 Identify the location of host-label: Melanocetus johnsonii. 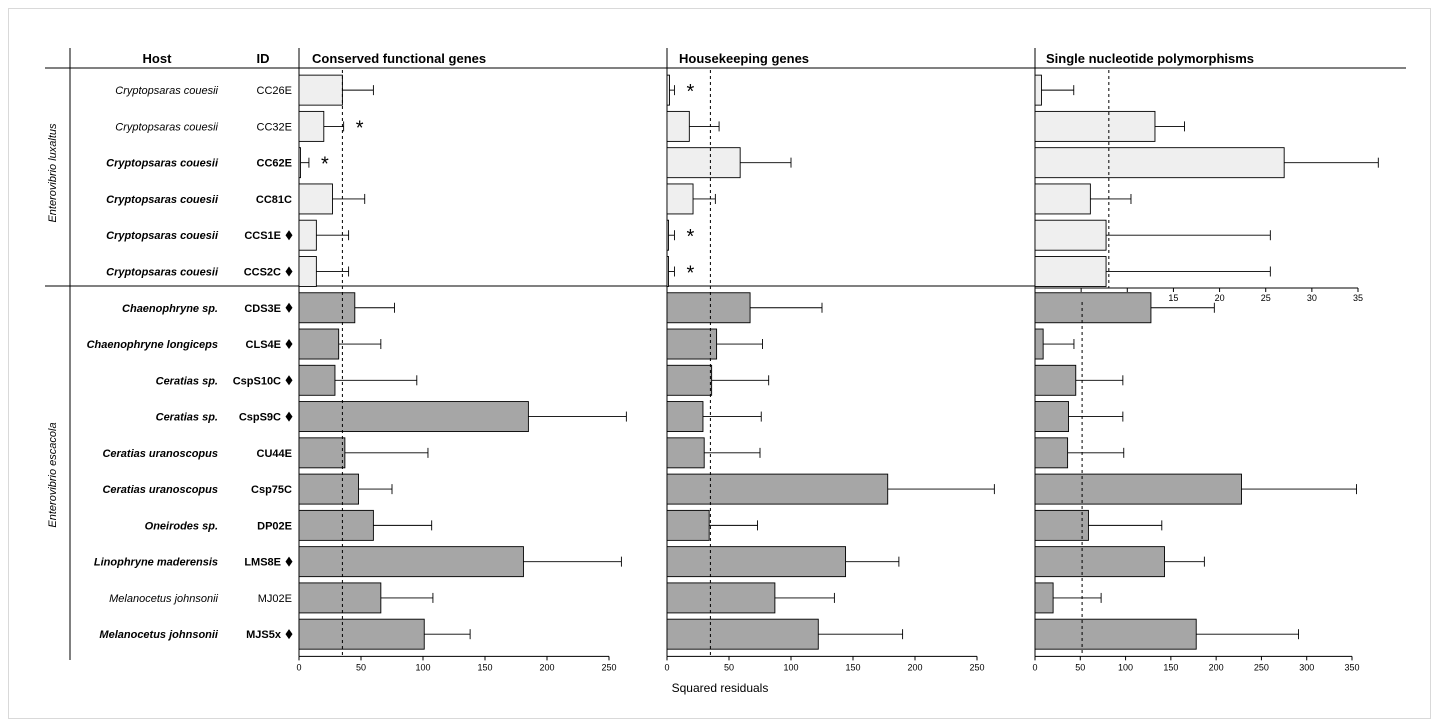
(159, 635).